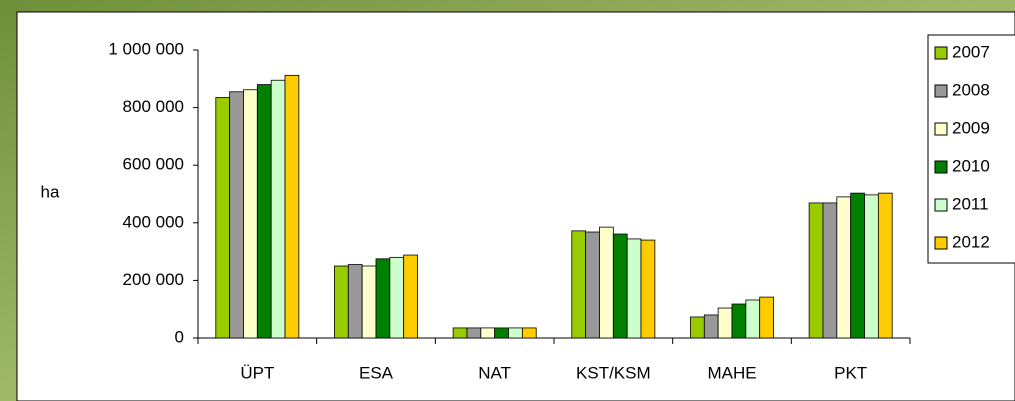  Describe the element at coordinates (146, 48) in the screenshot. I see `y-tick-label: 1 000 000` at that location.